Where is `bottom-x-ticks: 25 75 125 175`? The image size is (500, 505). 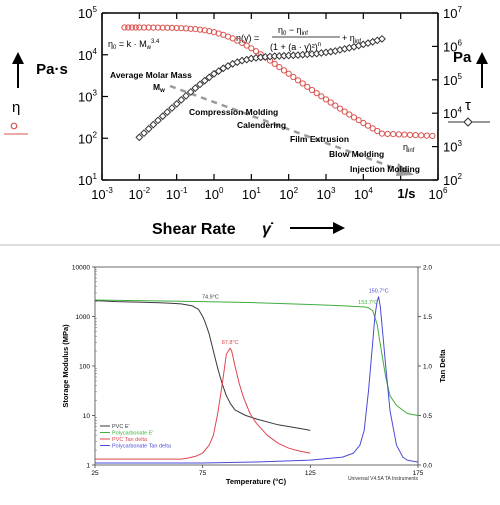 bottom-x-ticks: 25 75 125 175 is located at coordinates (257, 471).